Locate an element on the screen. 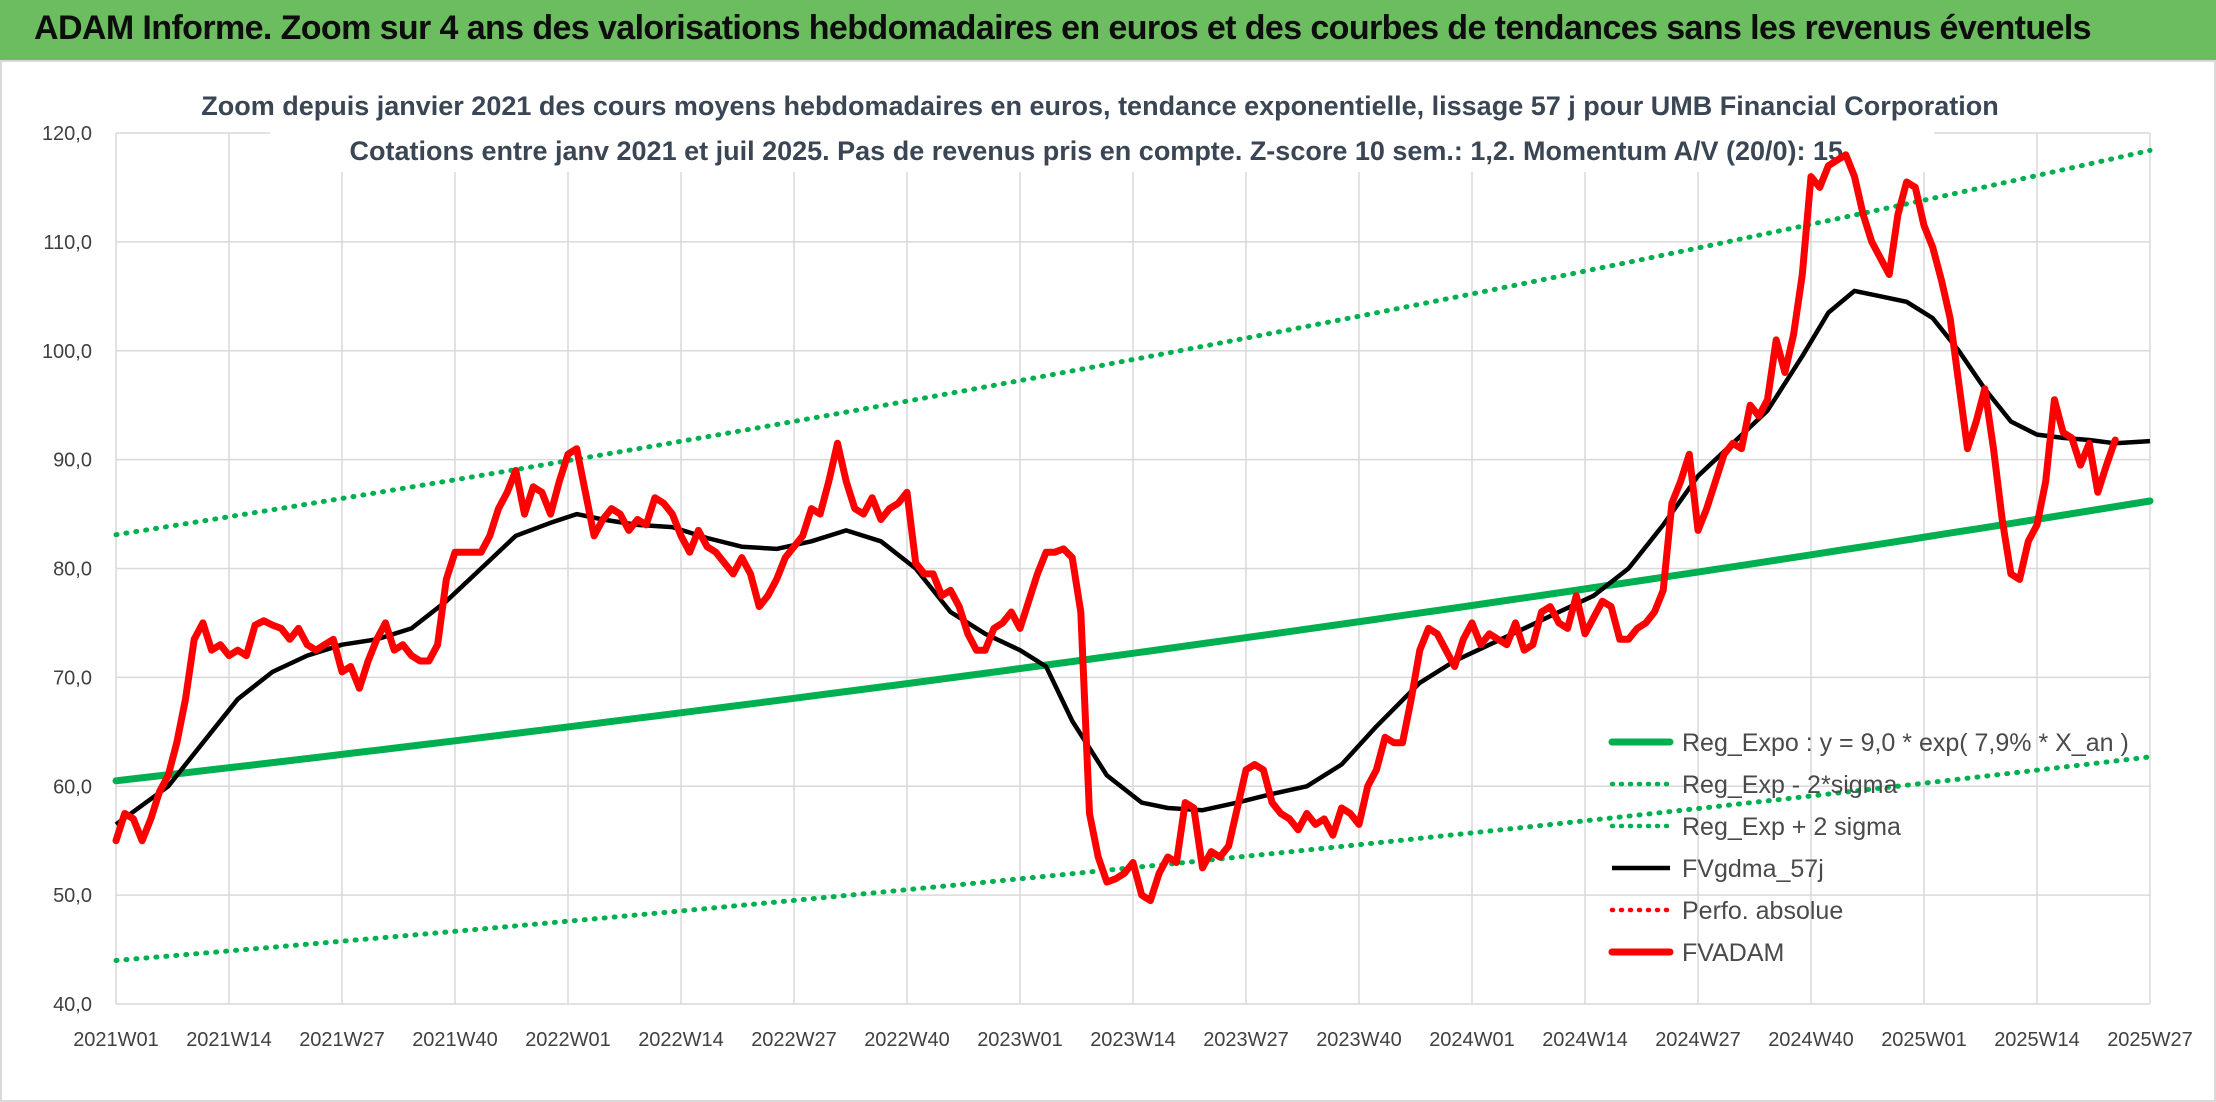 This screenshot has width=2216, height=1102. x-tick-label: 2023W01 is located at coordinates (1020, 1040).